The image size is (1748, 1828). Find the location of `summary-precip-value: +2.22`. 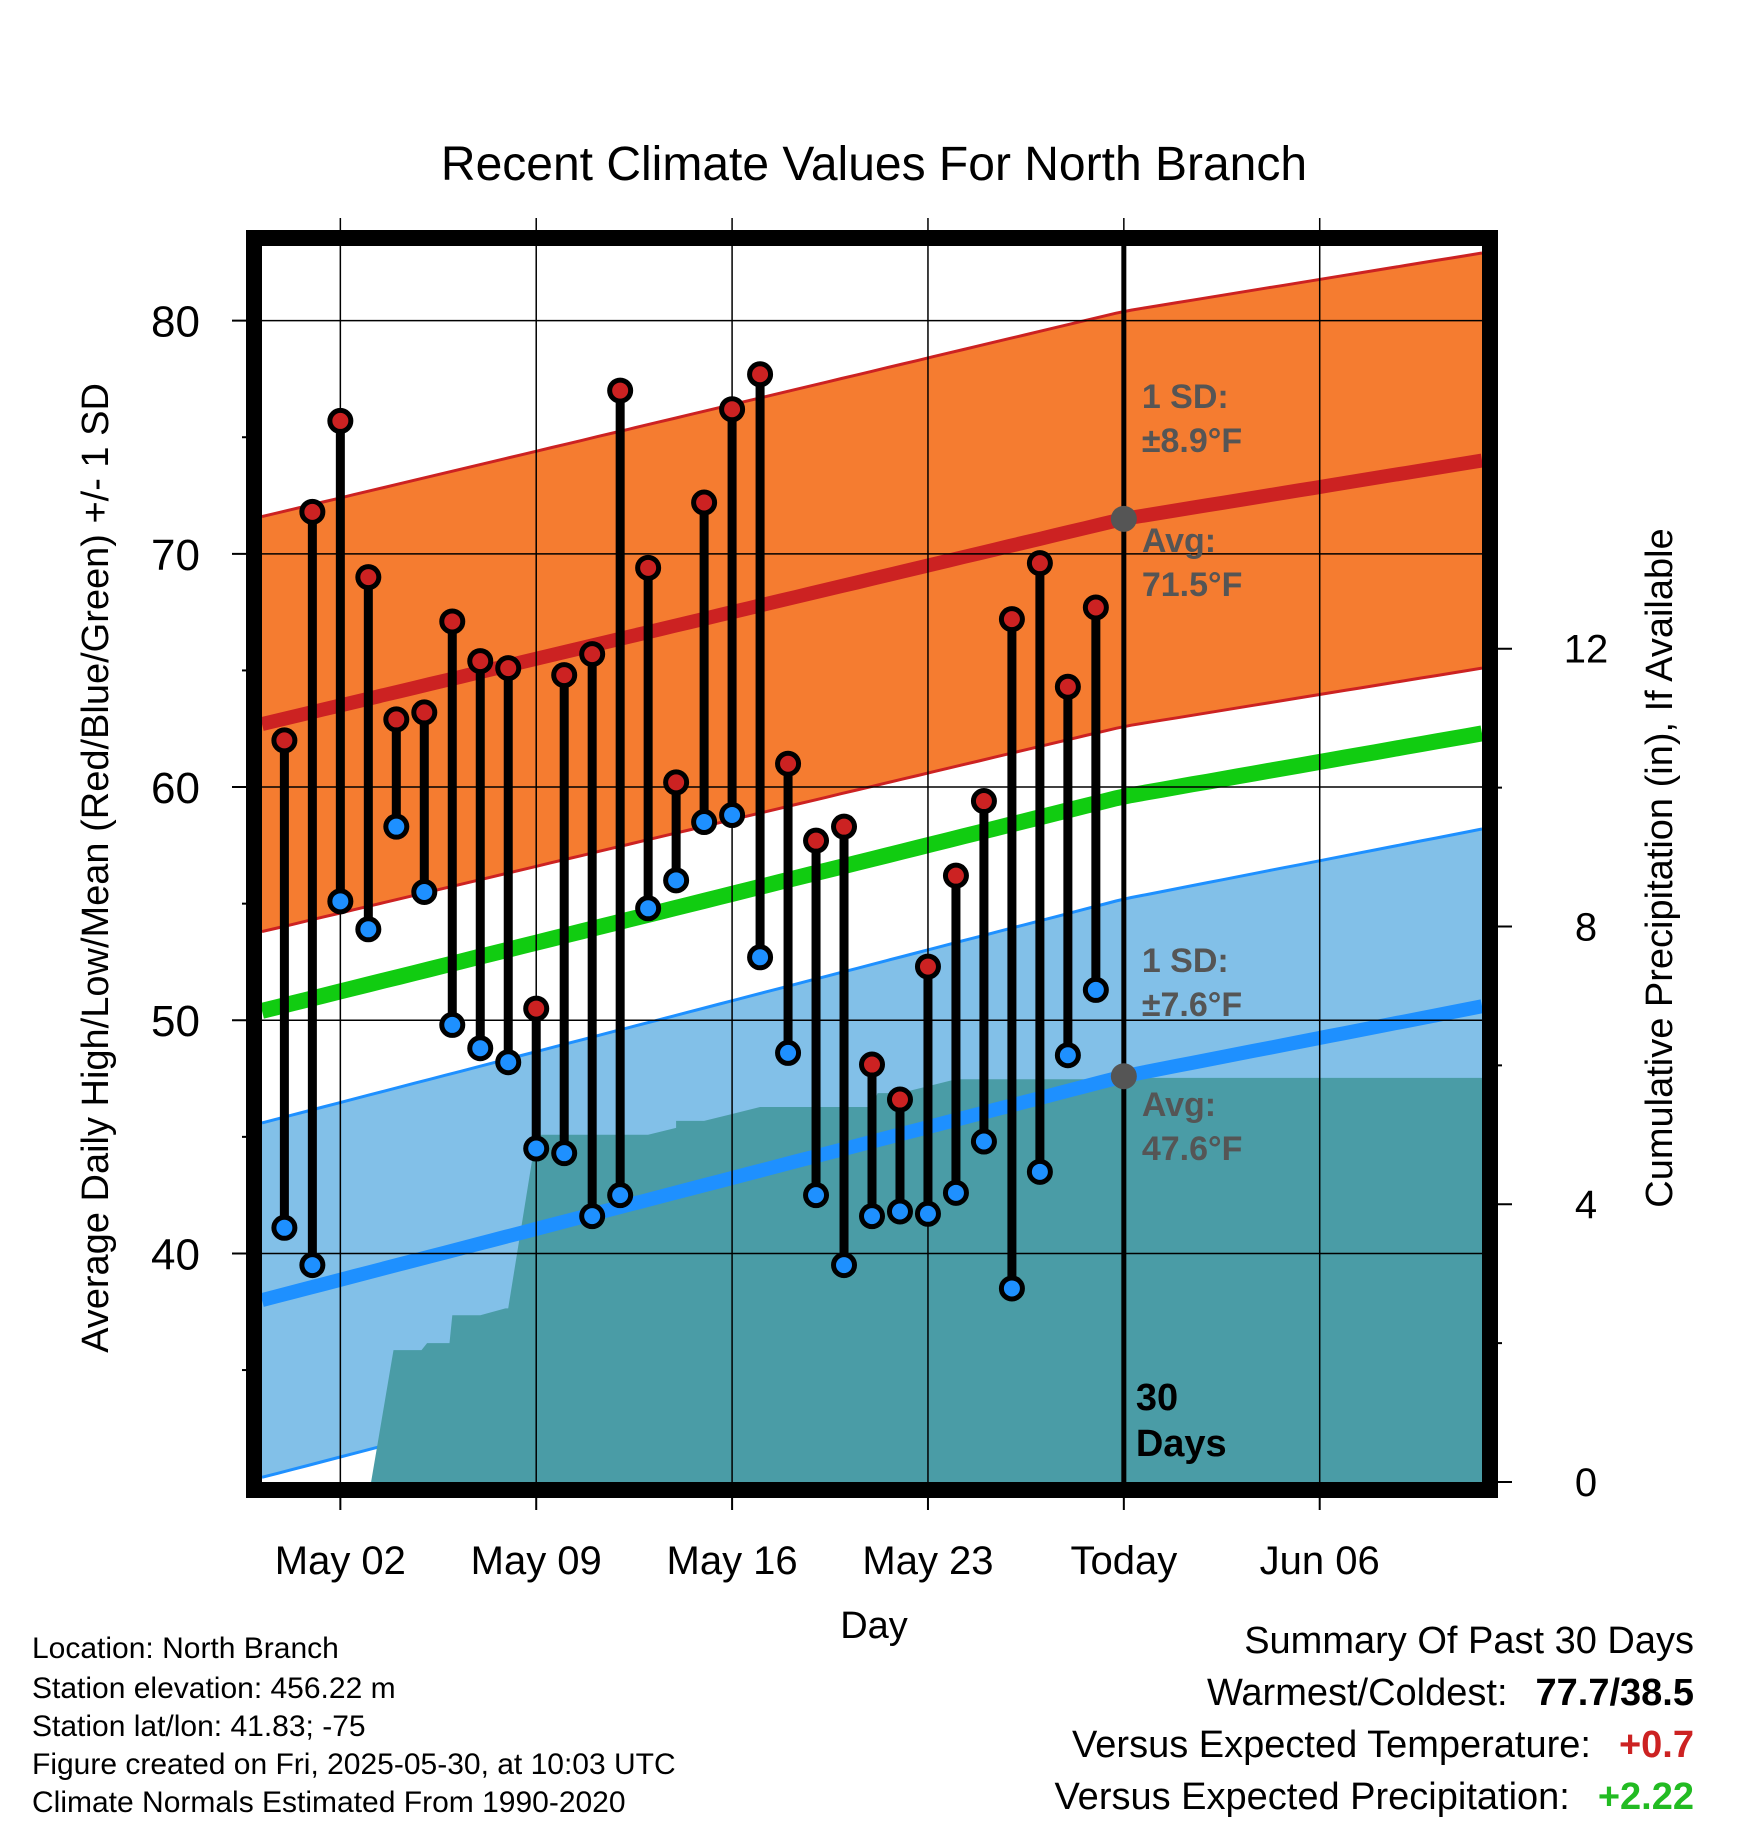

summary-precip-value: +2.22 is located at coordinates (1645, 1797).